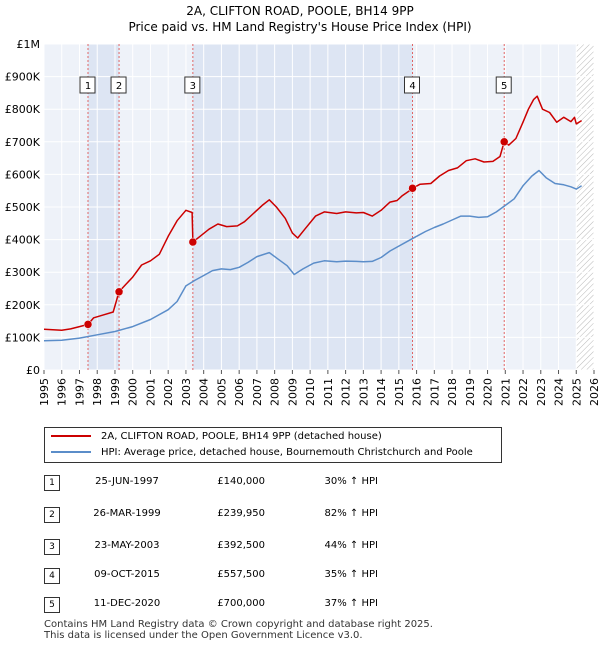 The width and height of the screenshot is (600, 650). What do you see at coordinates (33, 370) in the screenshot?
I see `y-tick-label: £0` at bounding box center [33, 370].